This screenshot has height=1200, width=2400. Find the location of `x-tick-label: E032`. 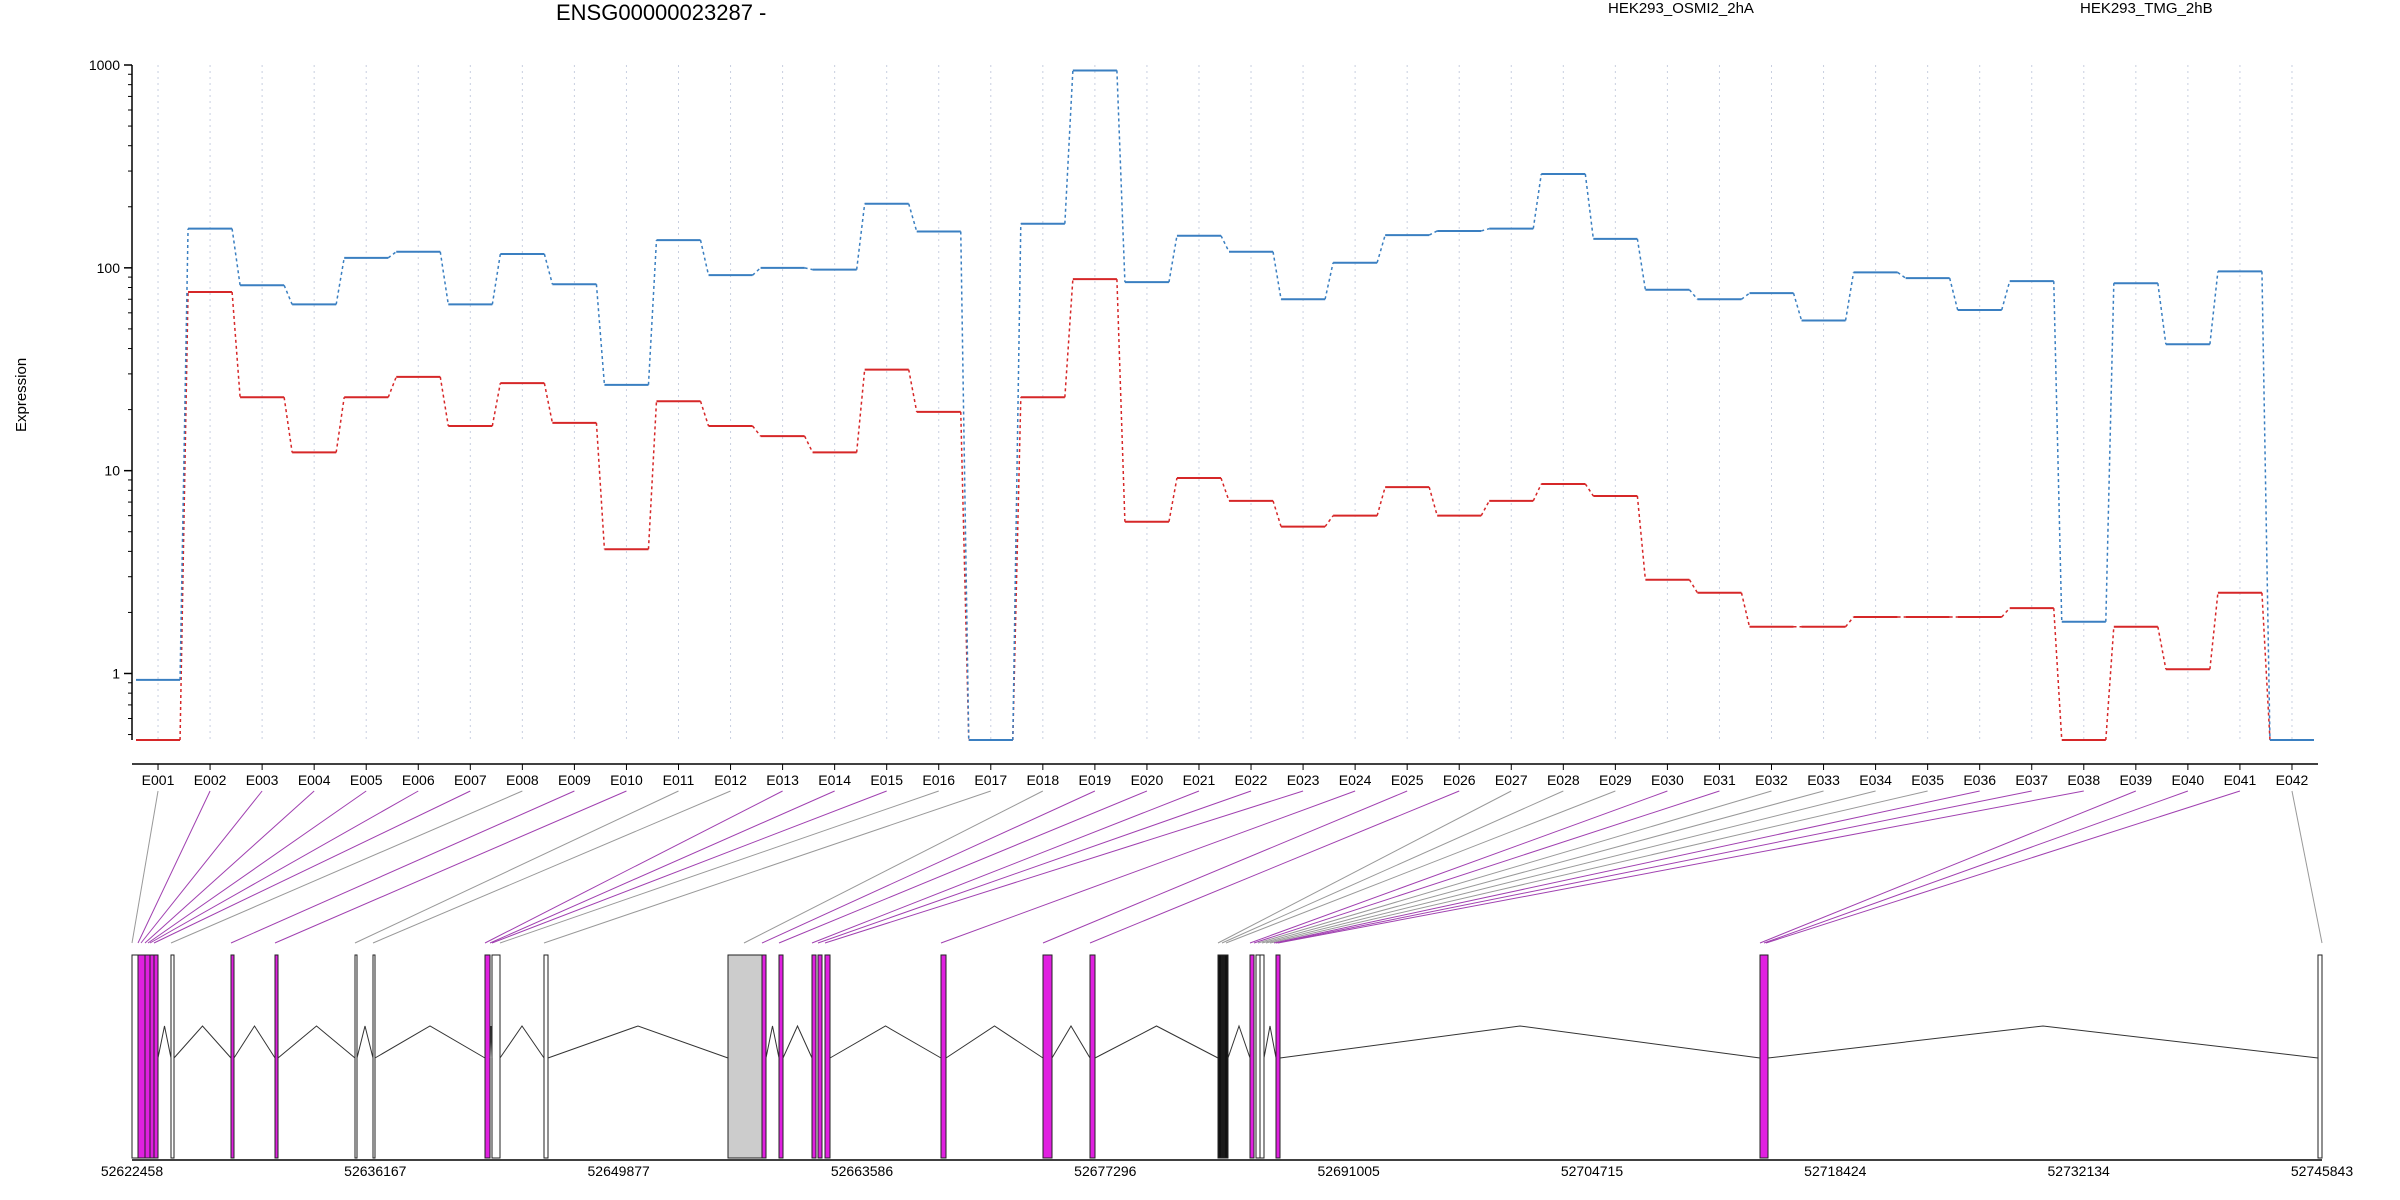

x-tick-label: E032 is located at coordinates (1771, 780).